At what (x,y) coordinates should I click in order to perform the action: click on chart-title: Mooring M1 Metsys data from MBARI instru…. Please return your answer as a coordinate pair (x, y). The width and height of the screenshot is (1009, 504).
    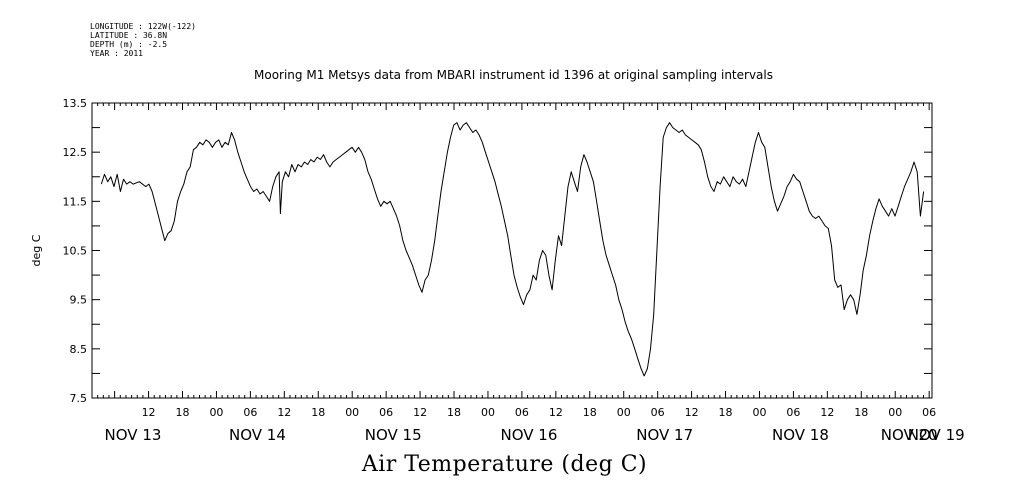
    Looking at the image, I should click on (513, 75).